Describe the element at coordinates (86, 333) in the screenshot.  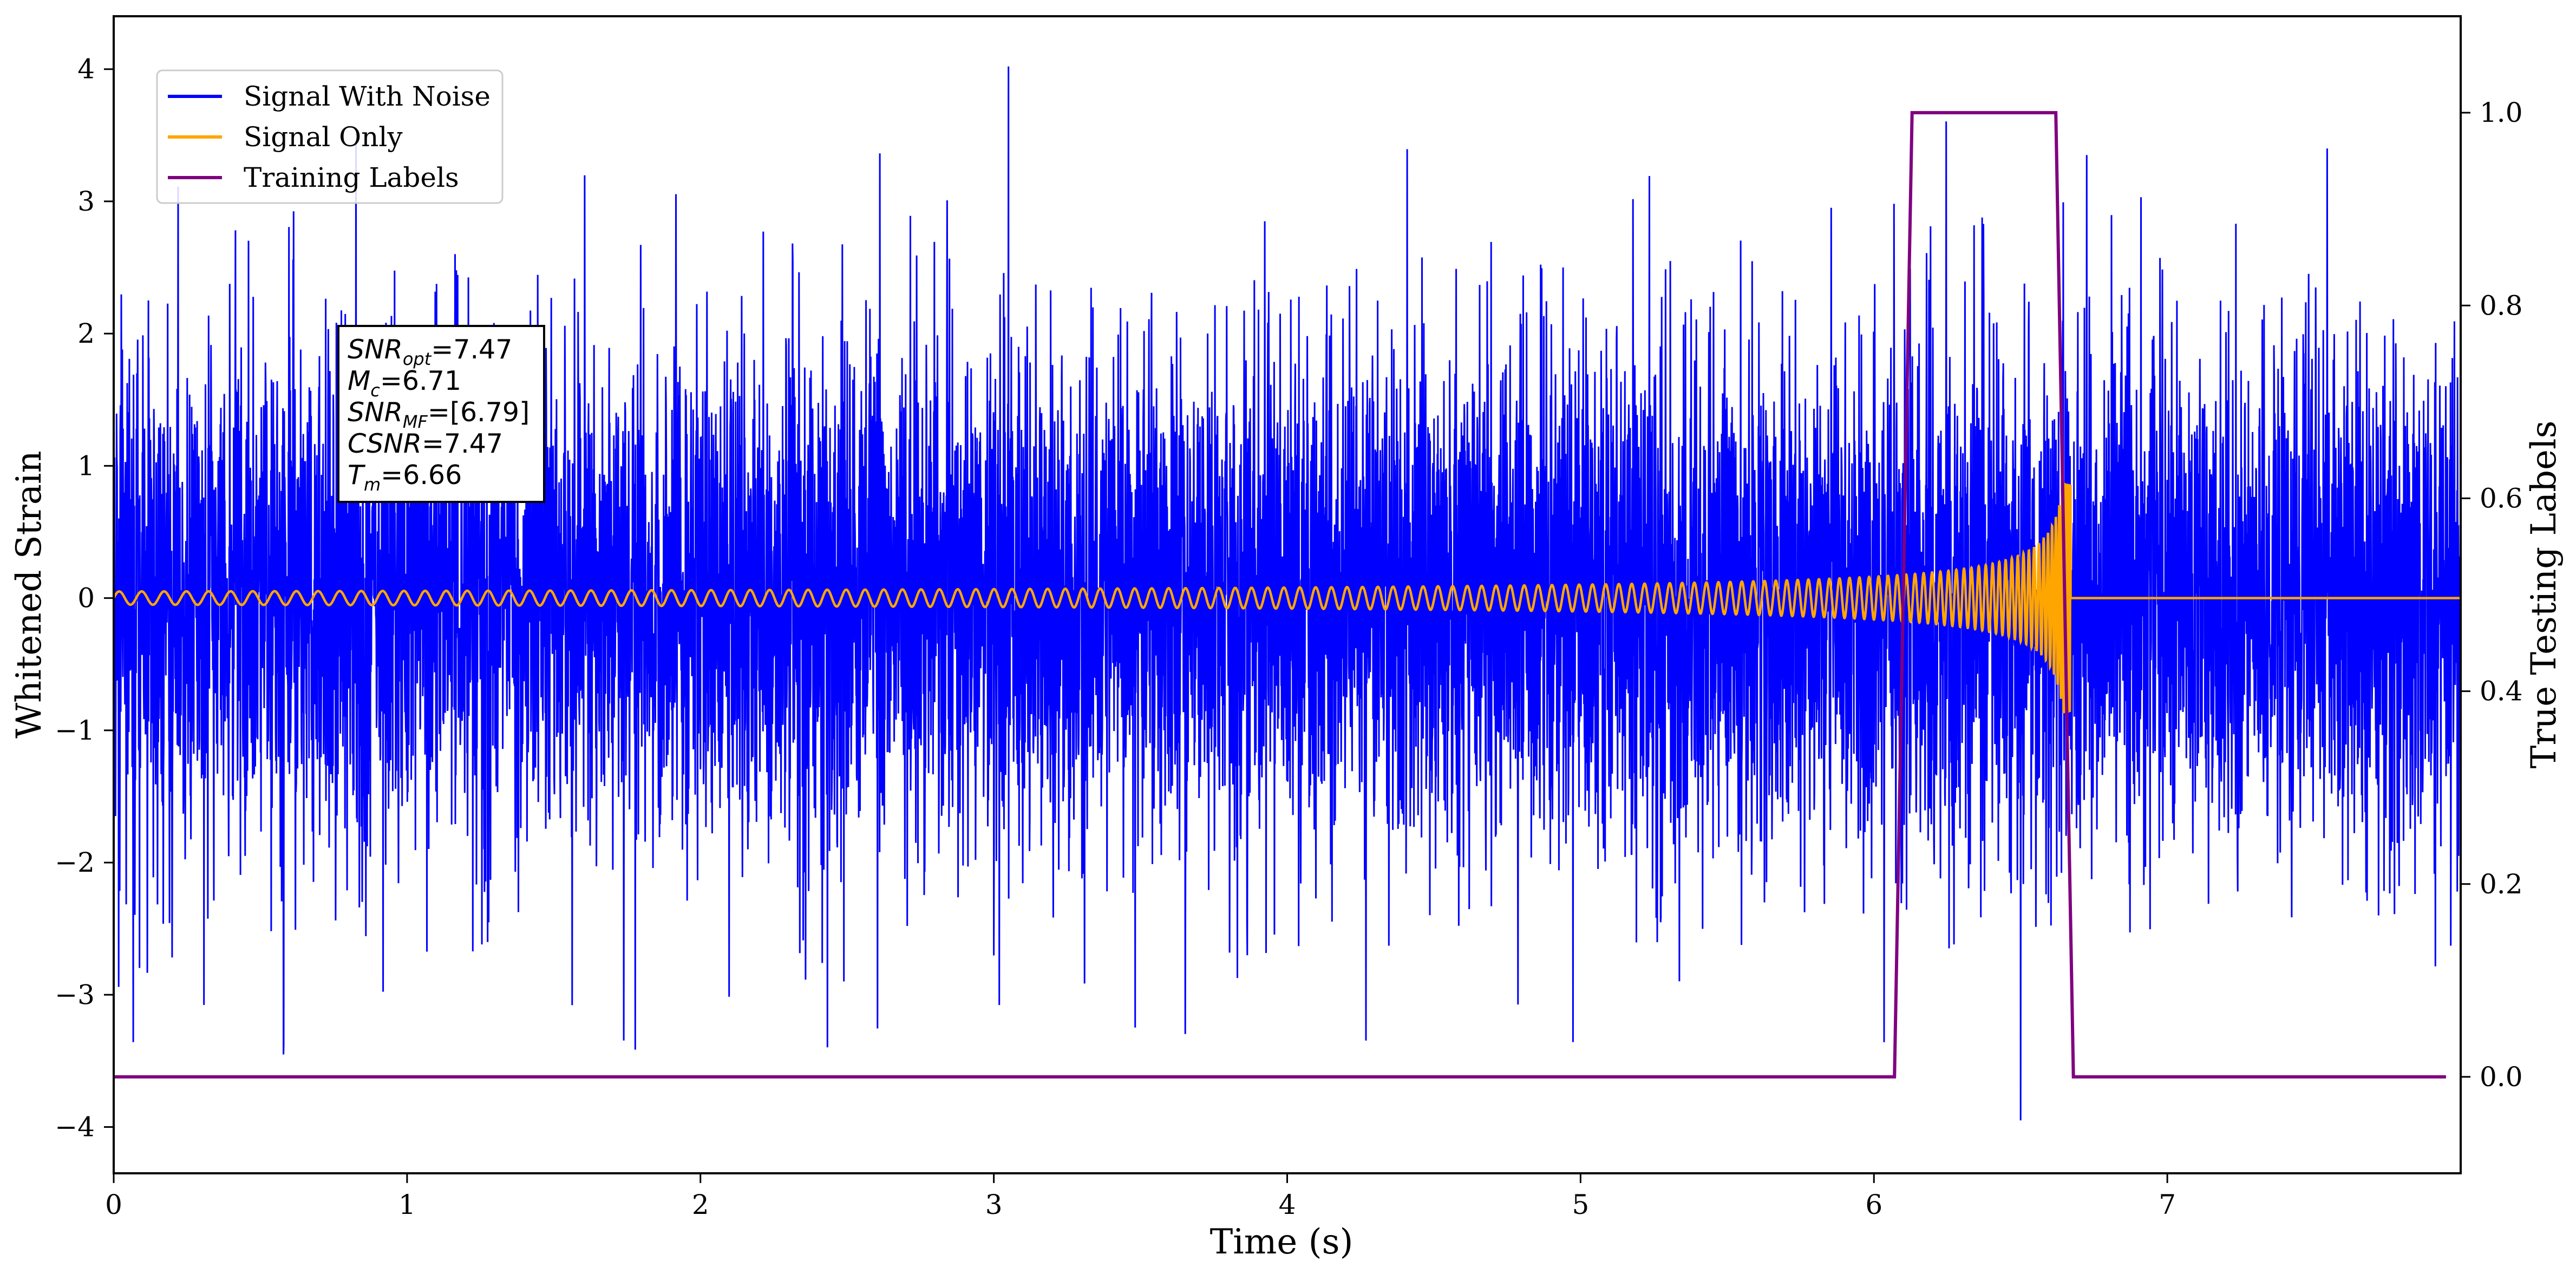
I see `y-tick-label: 2` at that location.